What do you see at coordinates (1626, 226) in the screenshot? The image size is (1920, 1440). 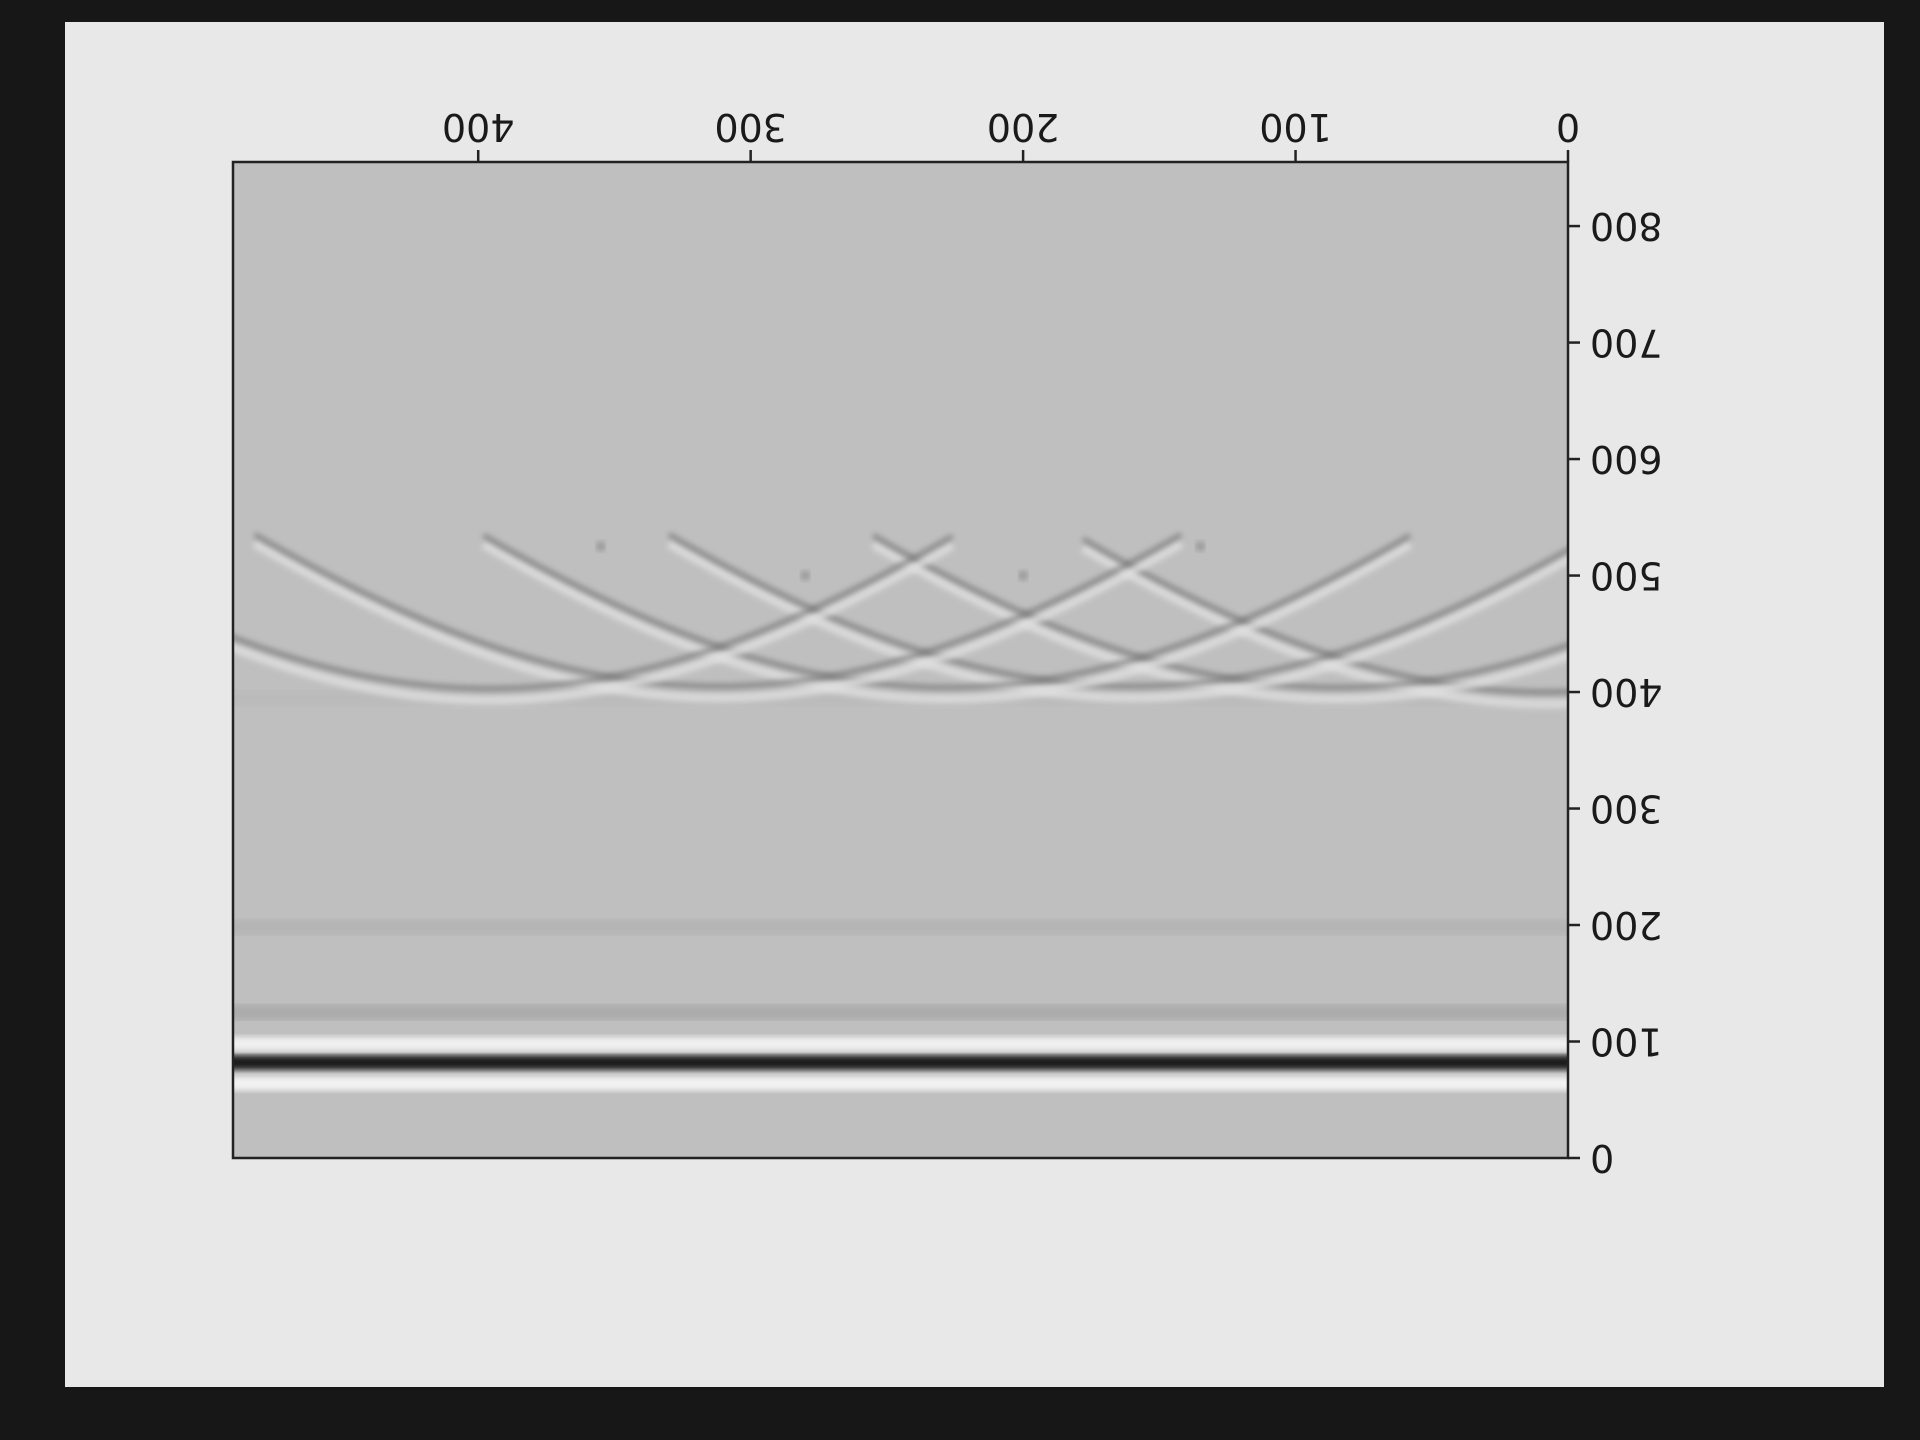 I see `y-tick-label: 800` at bounding box center [1626, 226].